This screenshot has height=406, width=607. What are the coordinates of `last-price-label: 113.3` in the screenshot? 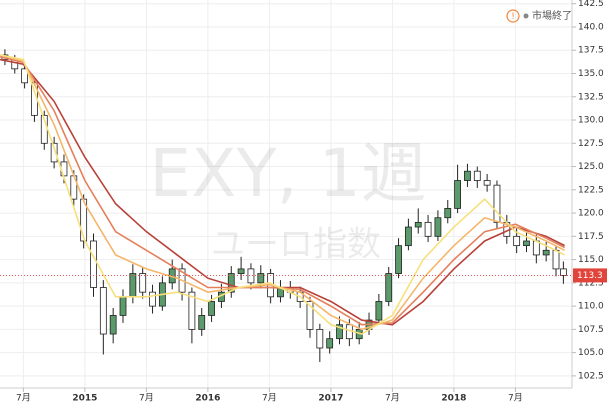 It's located at (590, 276).